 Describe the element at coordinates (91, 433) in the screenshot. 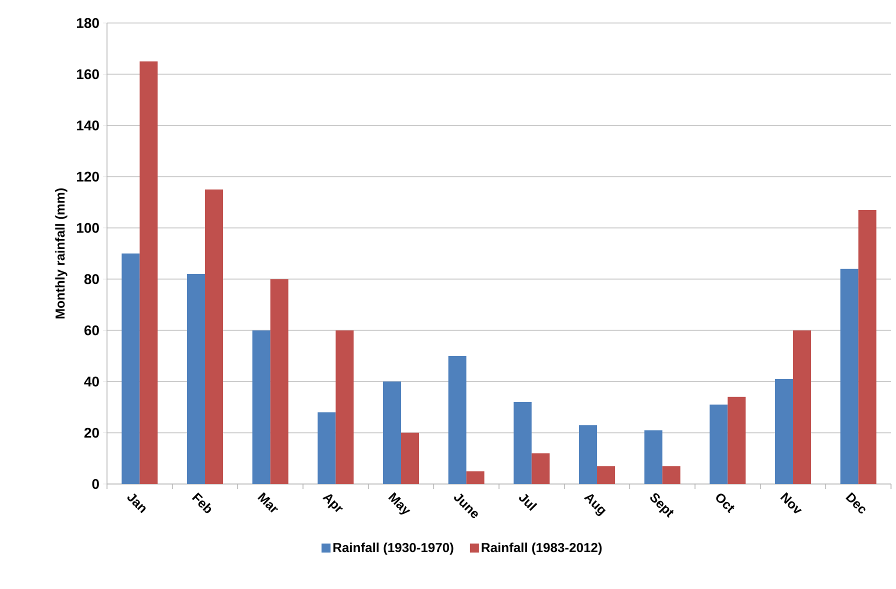

I see `y-tick-label: 20` at that location.